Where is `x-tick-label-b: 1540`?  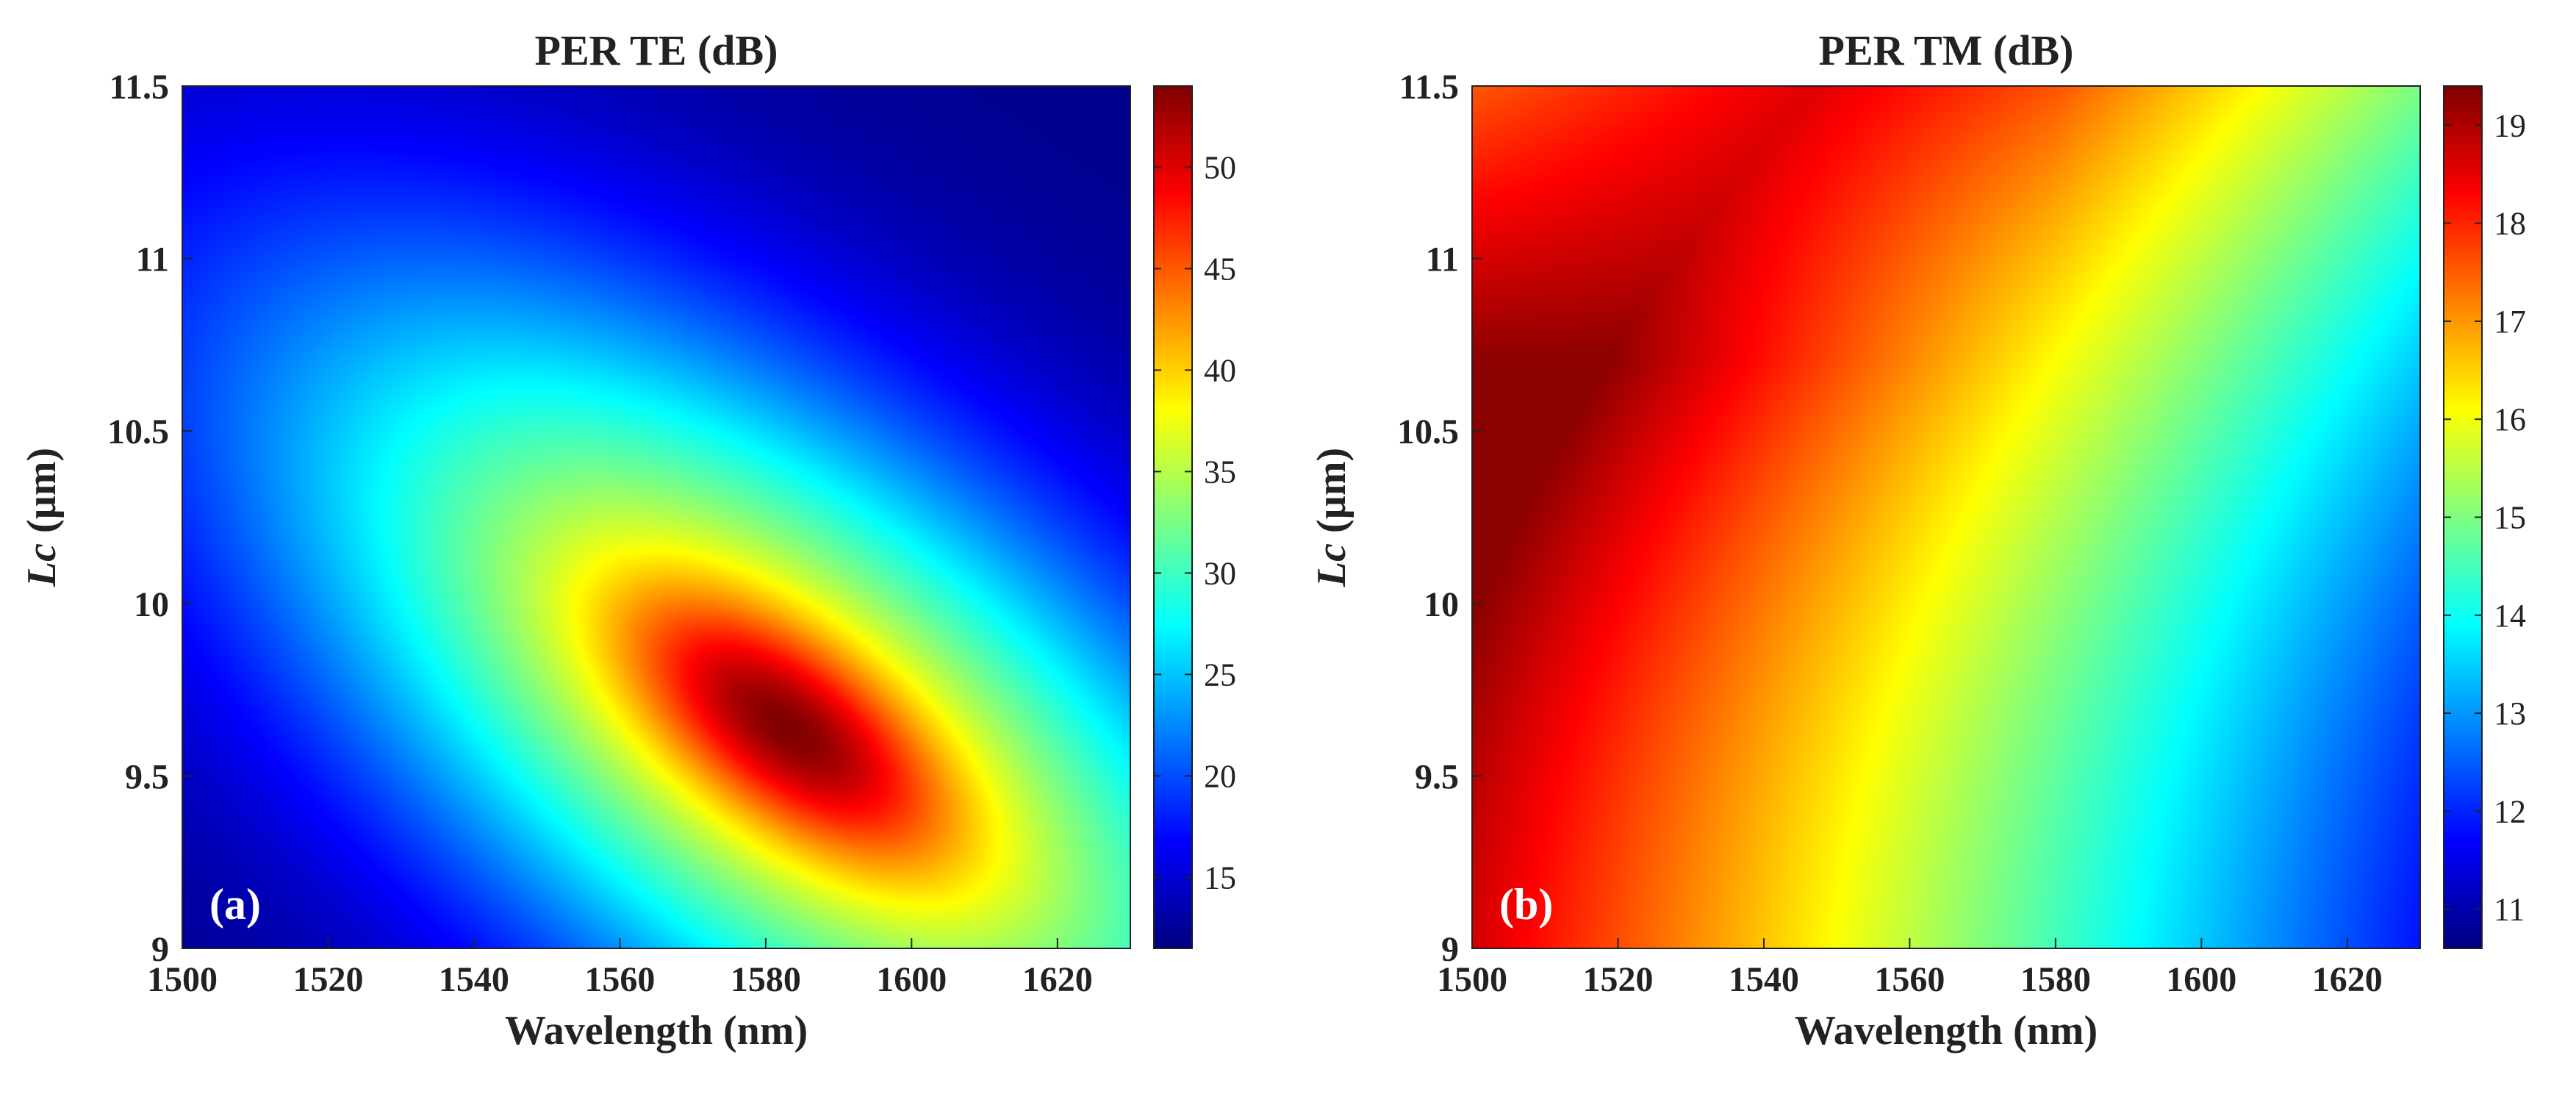 x-tick-label-b: 1540 is located at coordinates (1764, 980).